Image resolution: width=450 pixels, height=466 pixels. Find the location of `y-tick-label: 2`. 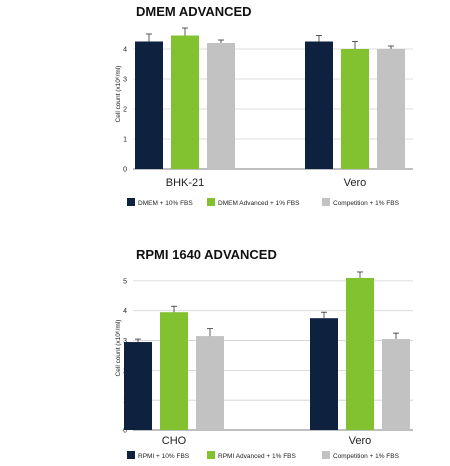

y-tick-label: 2 is located at coordinates (125, 110).